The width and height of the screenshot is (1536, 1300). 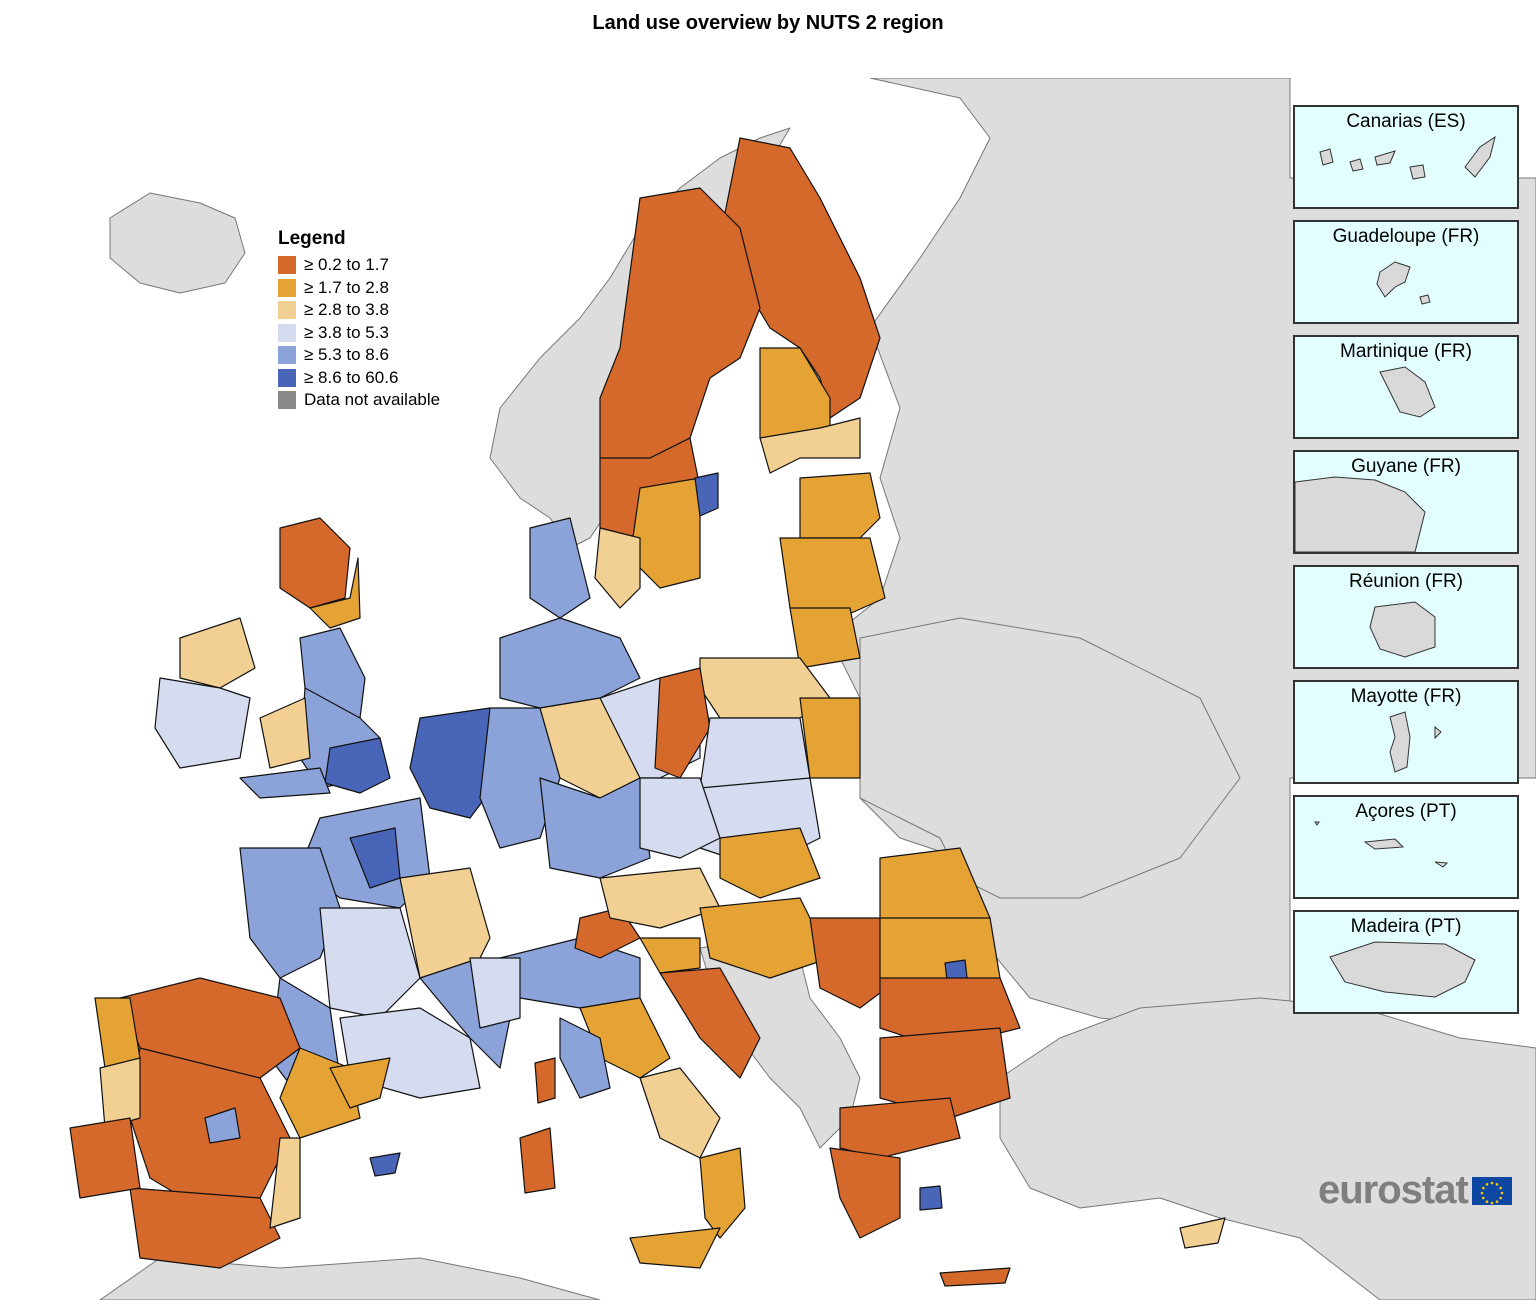 I want to click on region-stockholm, so click(x=706, y=494).